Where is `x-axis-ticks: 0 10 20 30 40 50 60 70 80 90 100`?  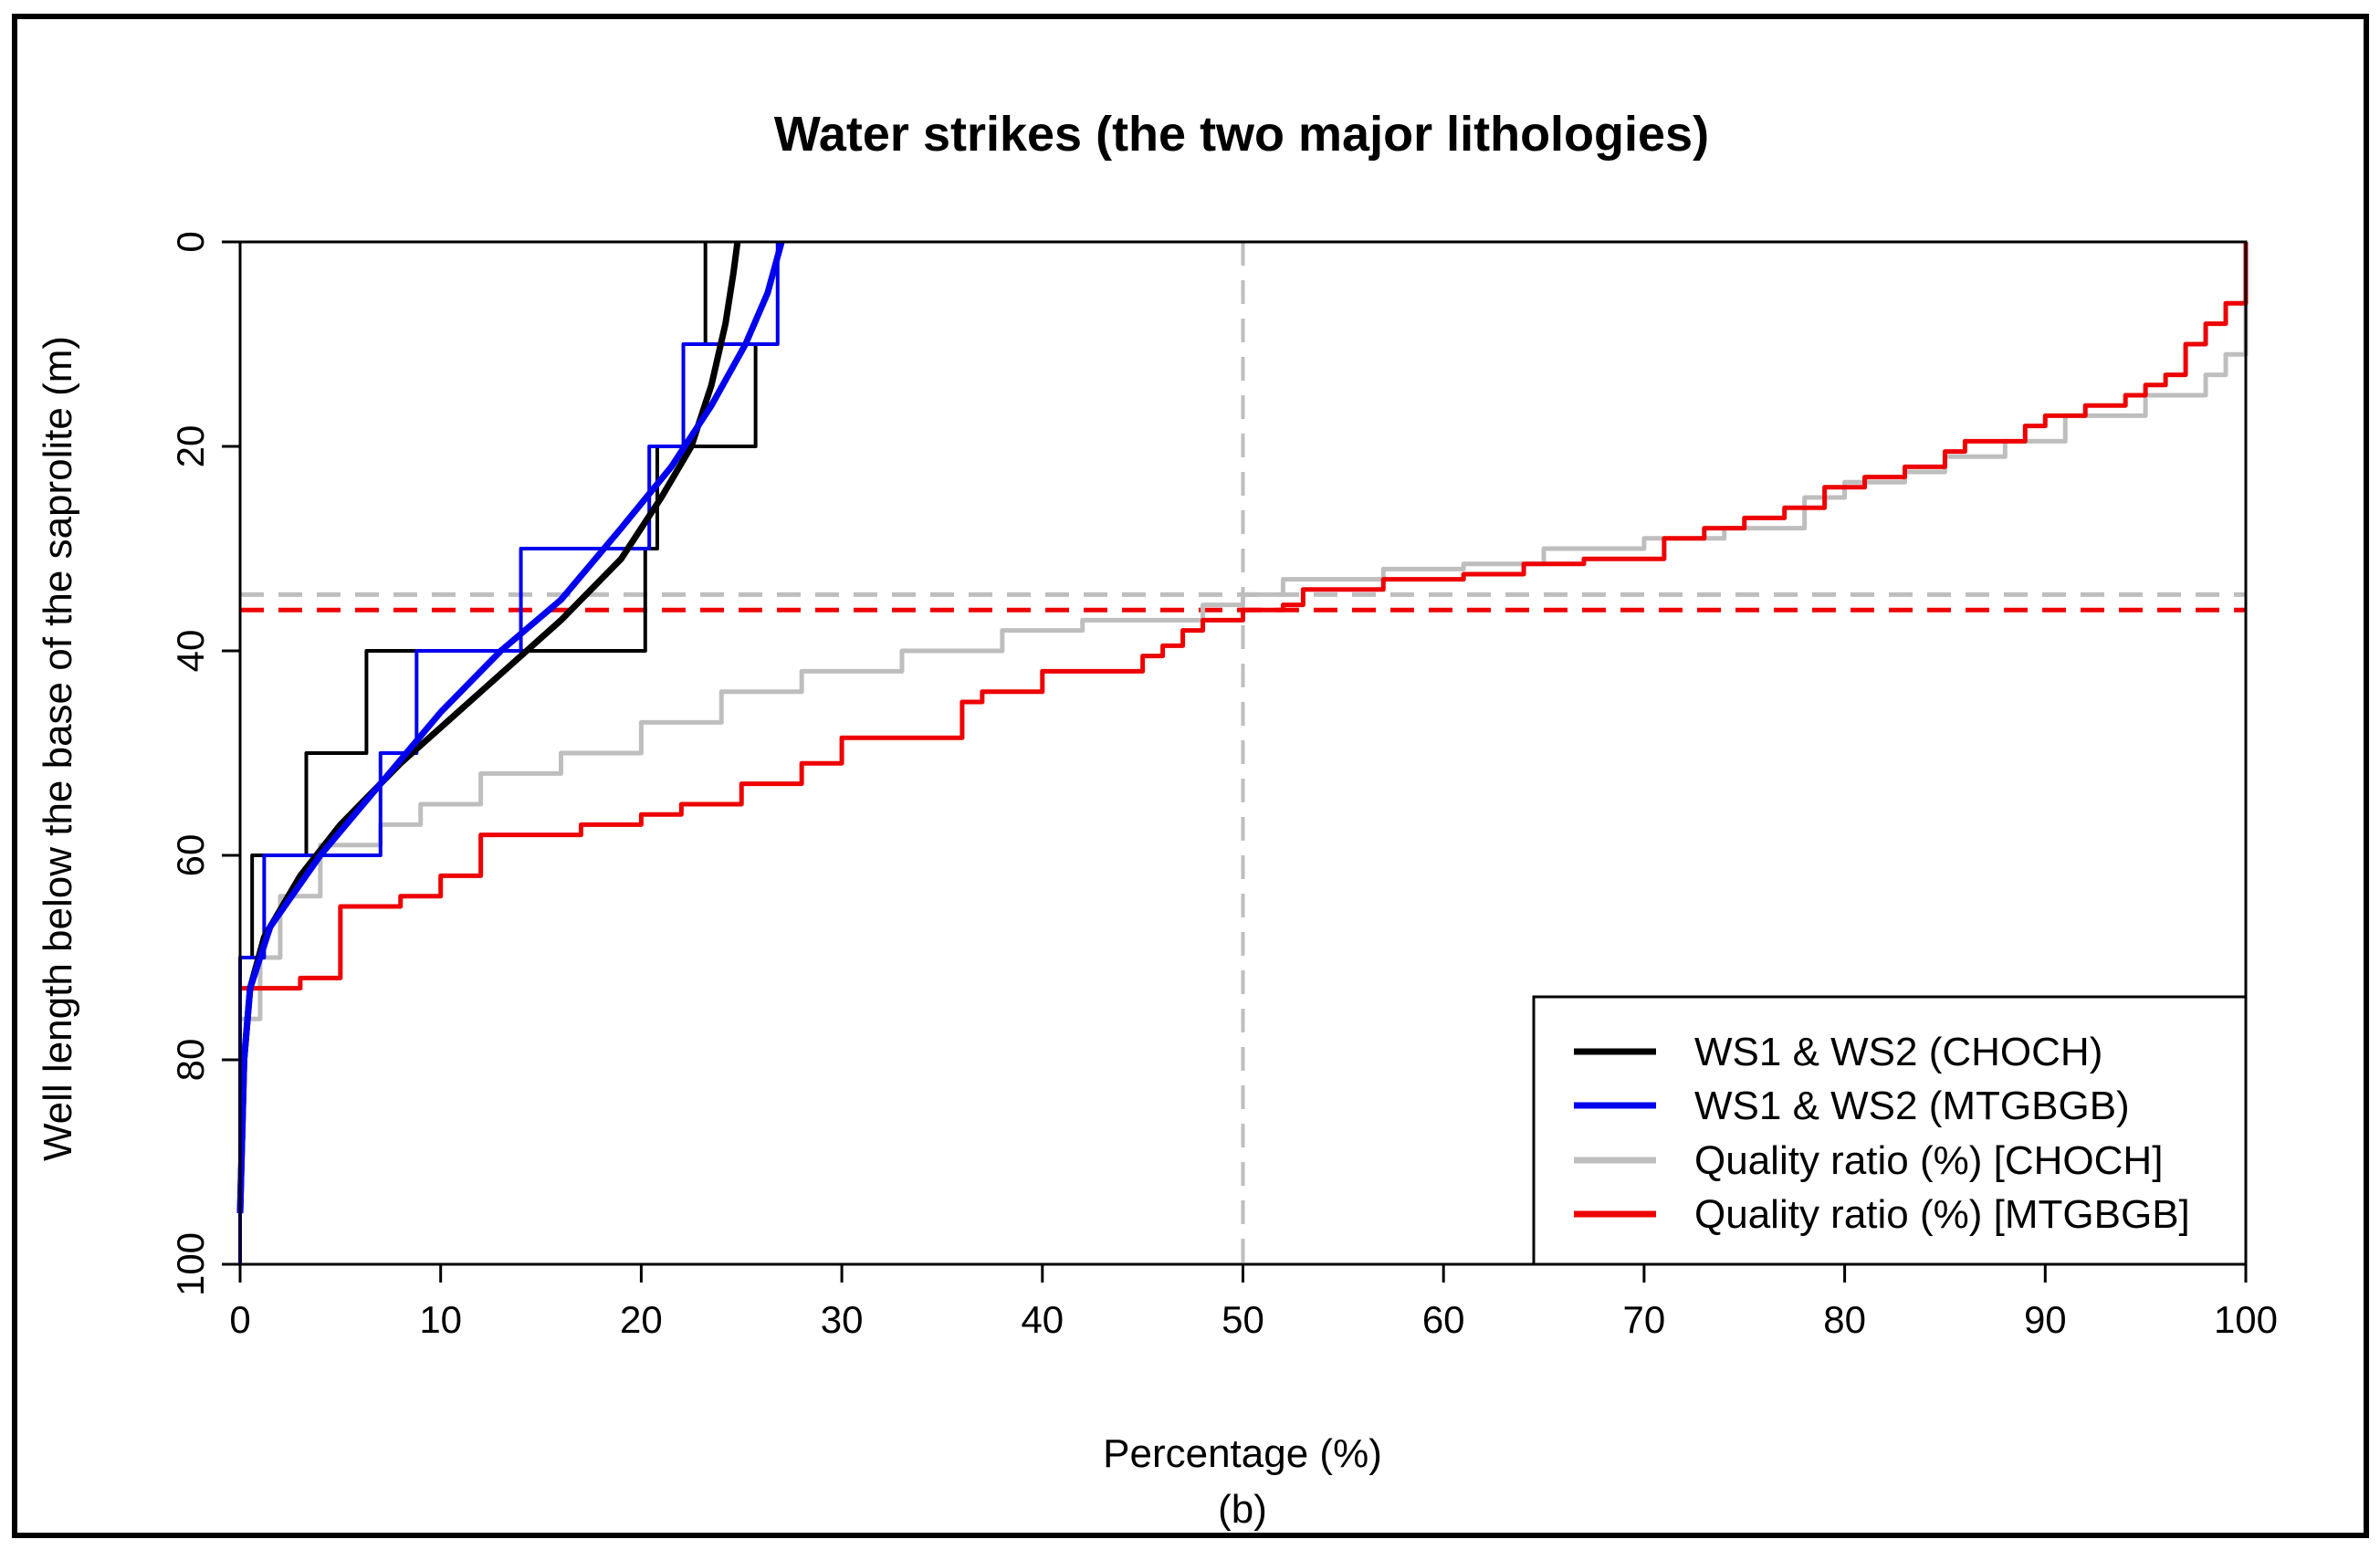 x-axis-ticks: 0 10 20 30 40 50 60 70 80 90 100 is located at coordinates (1253, 1302).